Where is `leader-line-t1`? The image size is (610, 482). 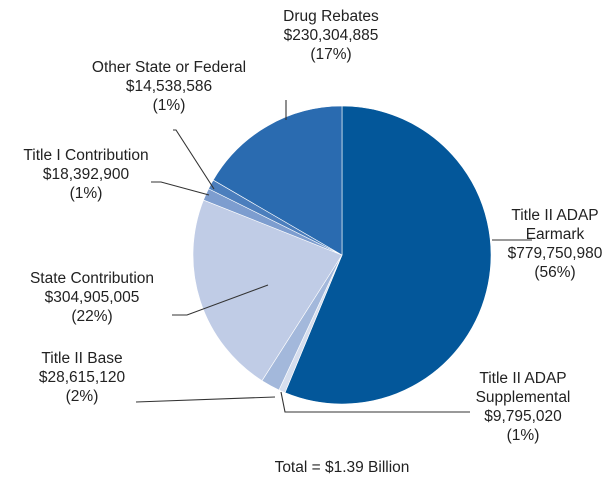
leader-line-t1 is located at coordinates (180, 188).